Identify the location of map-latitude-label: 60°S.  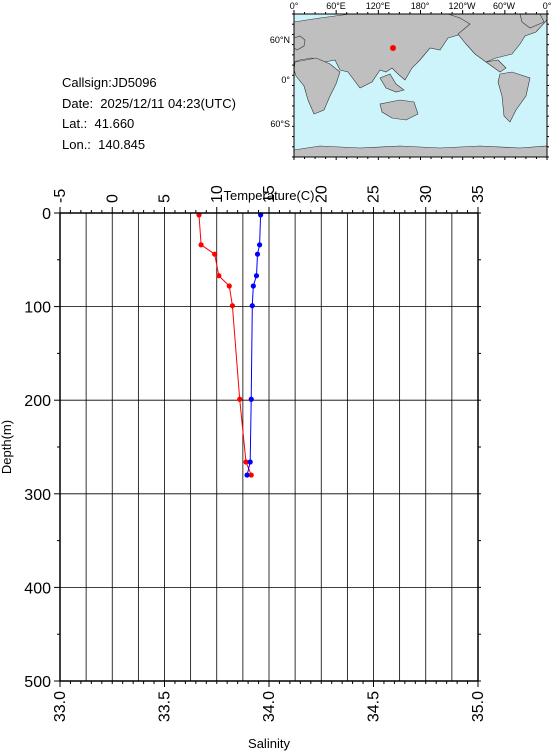
(280, 124).